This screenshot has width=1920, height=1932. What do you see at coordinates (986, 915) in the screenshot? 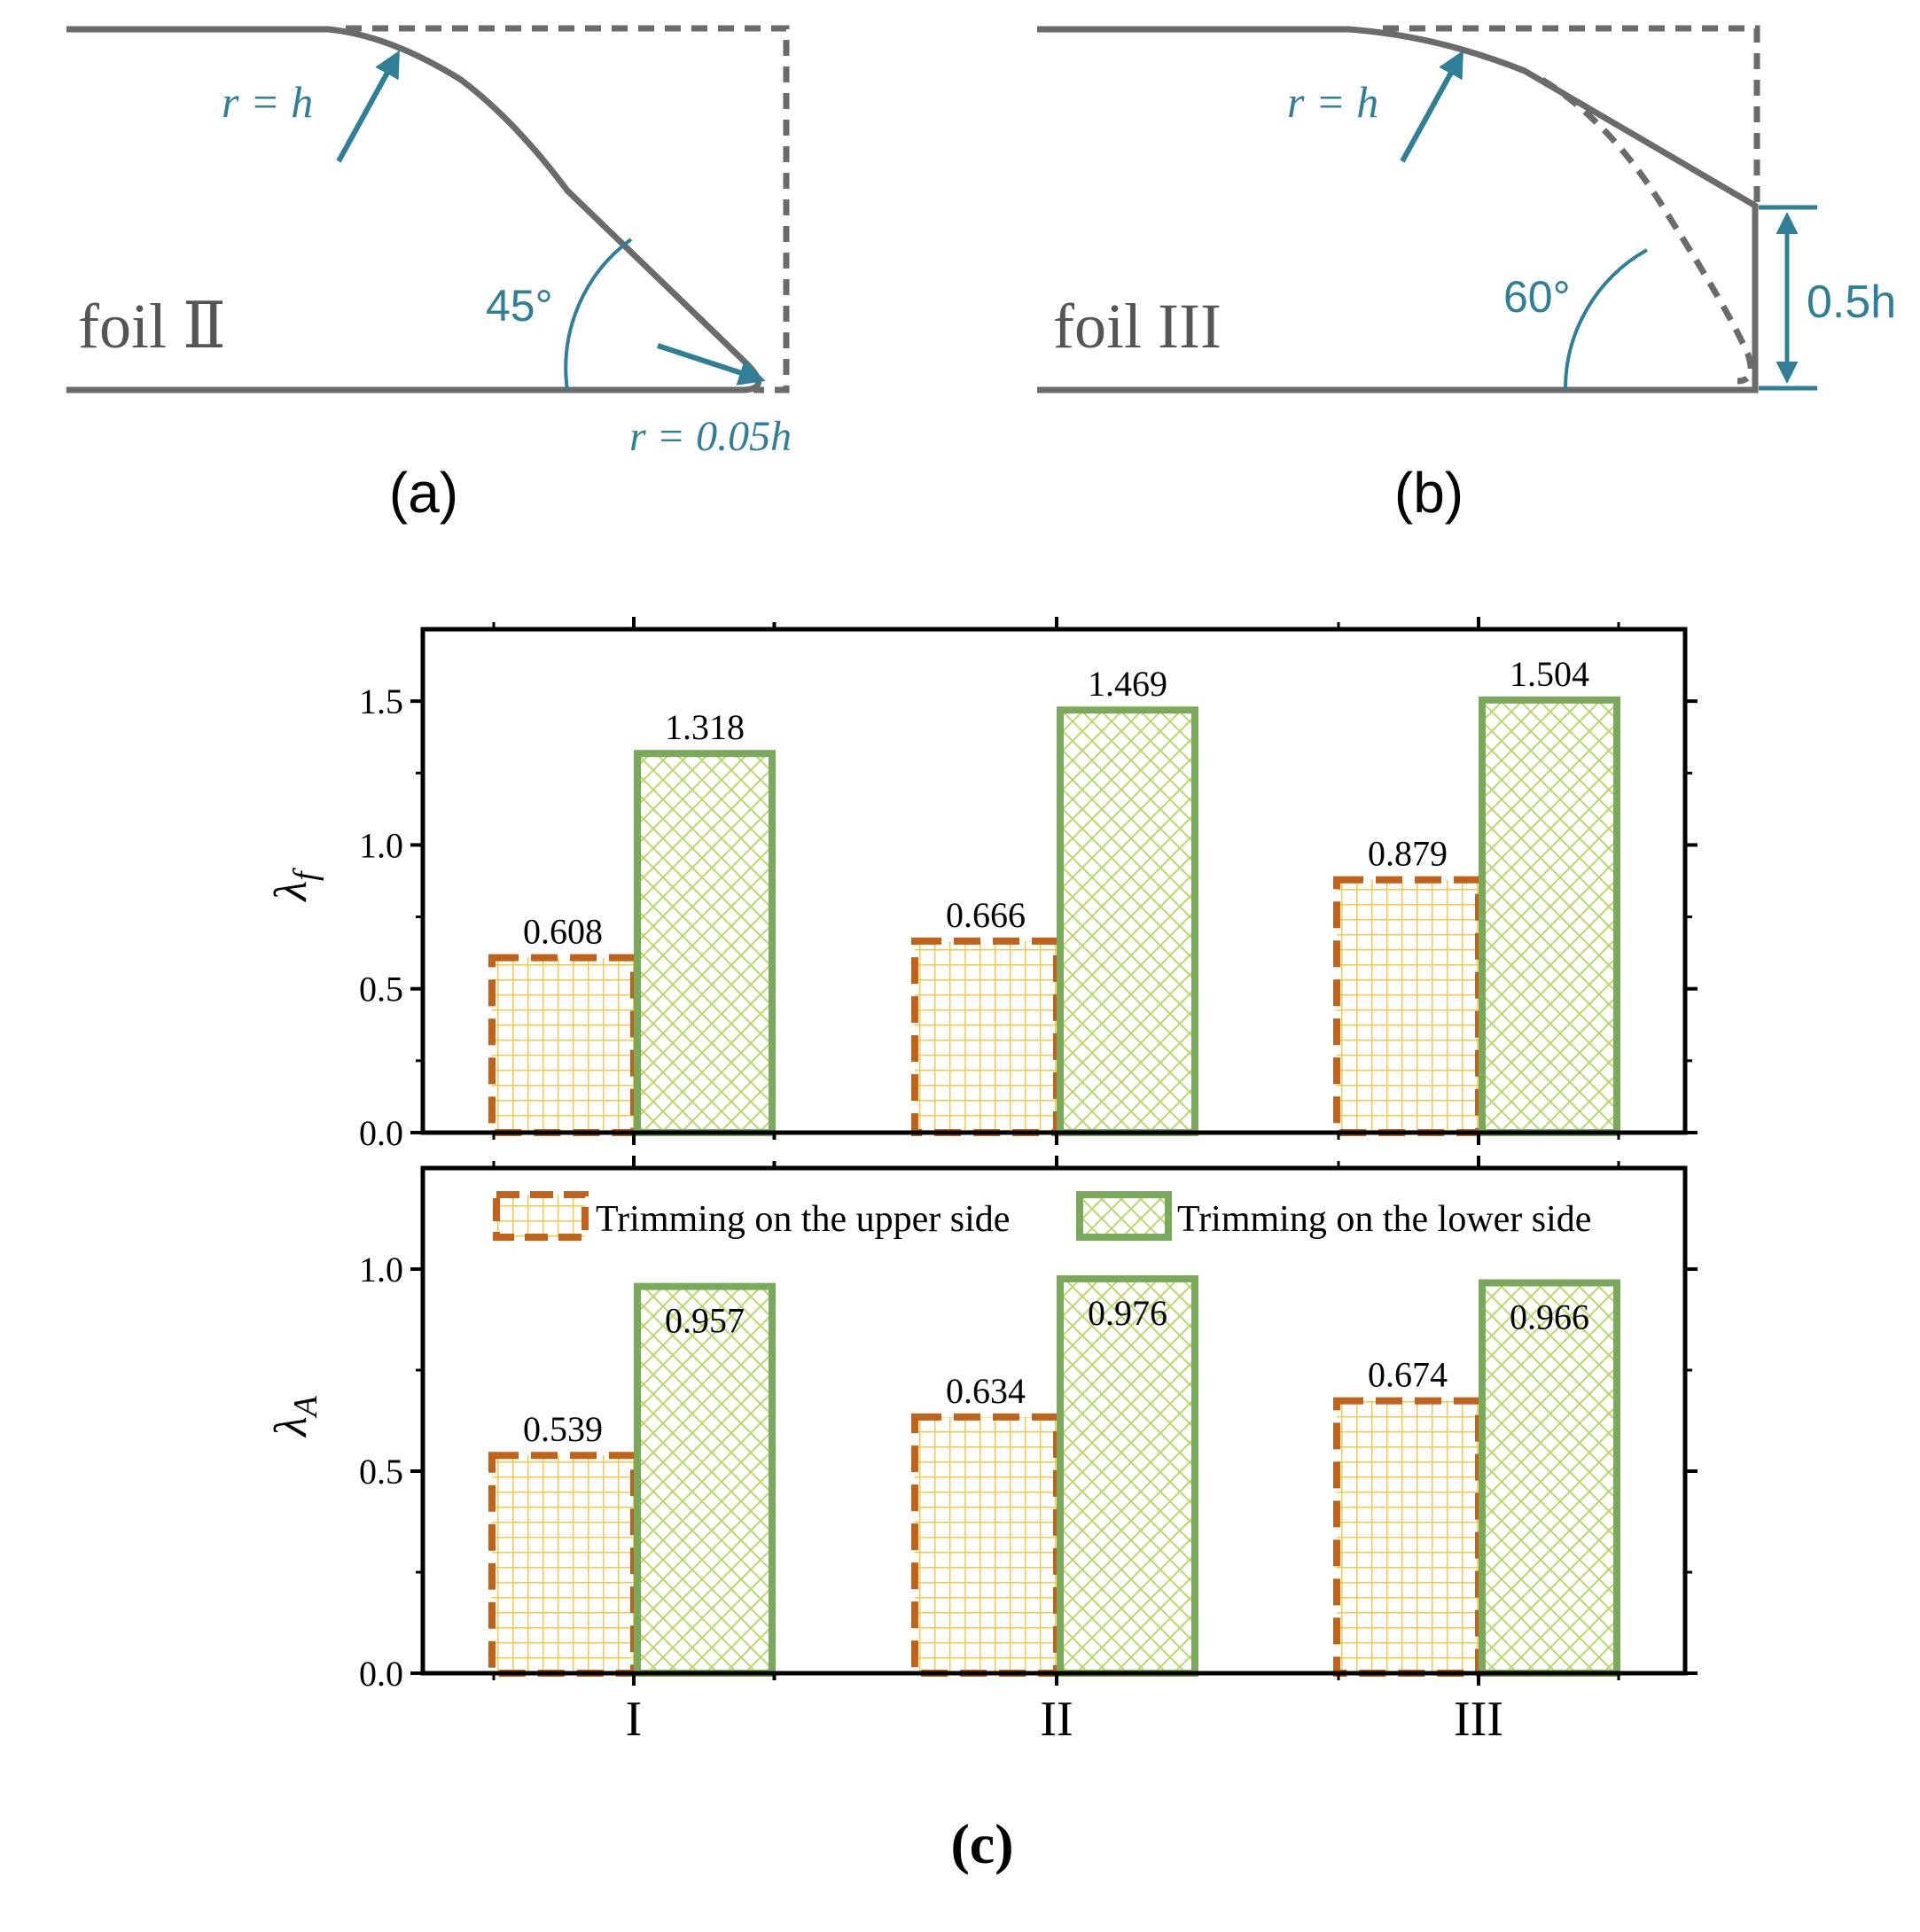
I see `value-label: 0.666` at bounding box center [986, 915].